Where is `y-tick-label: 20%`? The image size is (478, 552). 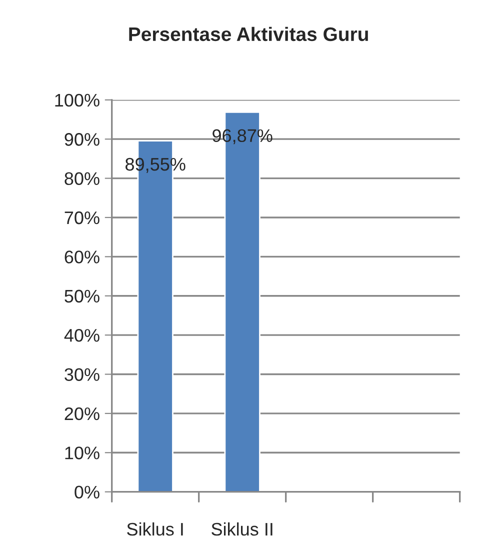 y-tick-label: 20% is located at coordinates (82, 413).